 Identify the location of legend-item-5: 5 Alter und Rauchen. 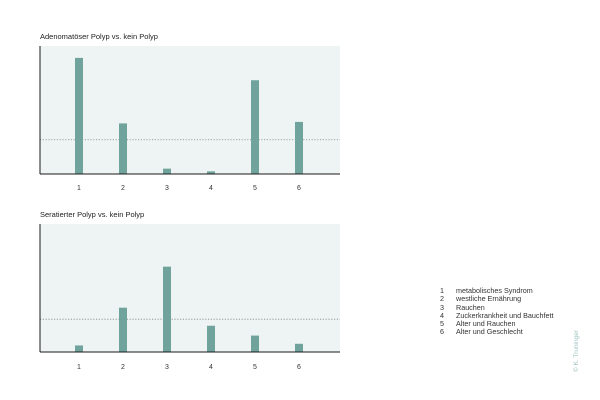
(498, 324).